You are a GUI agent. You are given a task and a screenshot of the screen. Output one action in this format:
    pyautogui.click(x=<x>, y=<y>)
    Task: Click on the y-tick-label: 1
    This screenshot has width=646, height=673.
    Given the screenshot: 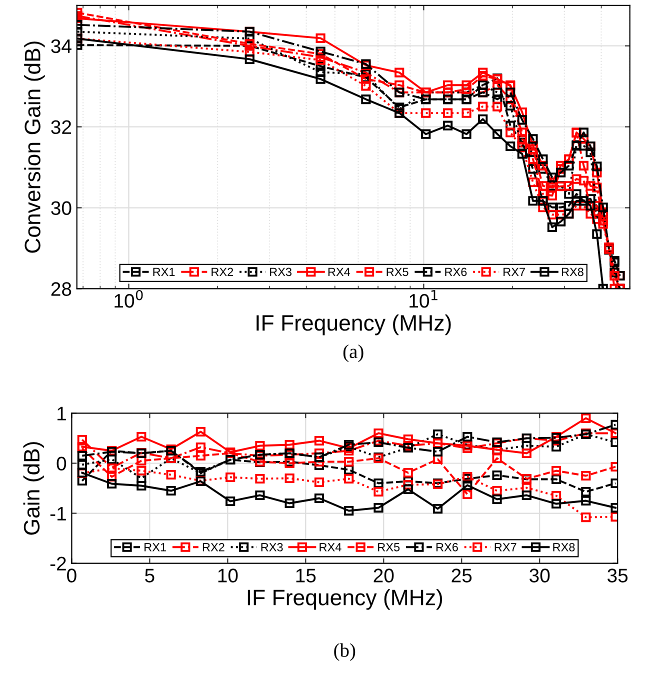 What is the action you would take?
    pyautogui.click(x=62, y=413)
    